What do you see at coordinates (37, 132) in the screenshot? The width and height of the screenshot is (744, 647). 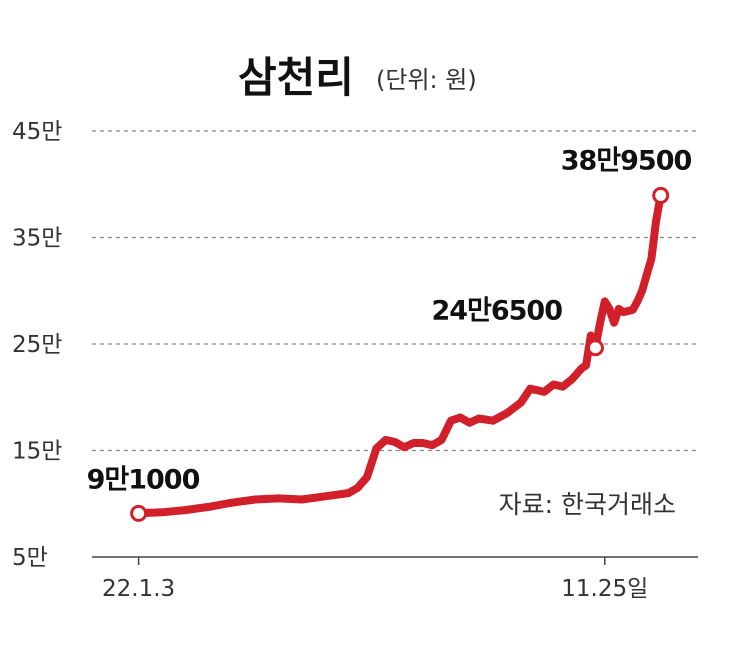 I see `y-tick-label: 45만` at bounding box center [37, 132].